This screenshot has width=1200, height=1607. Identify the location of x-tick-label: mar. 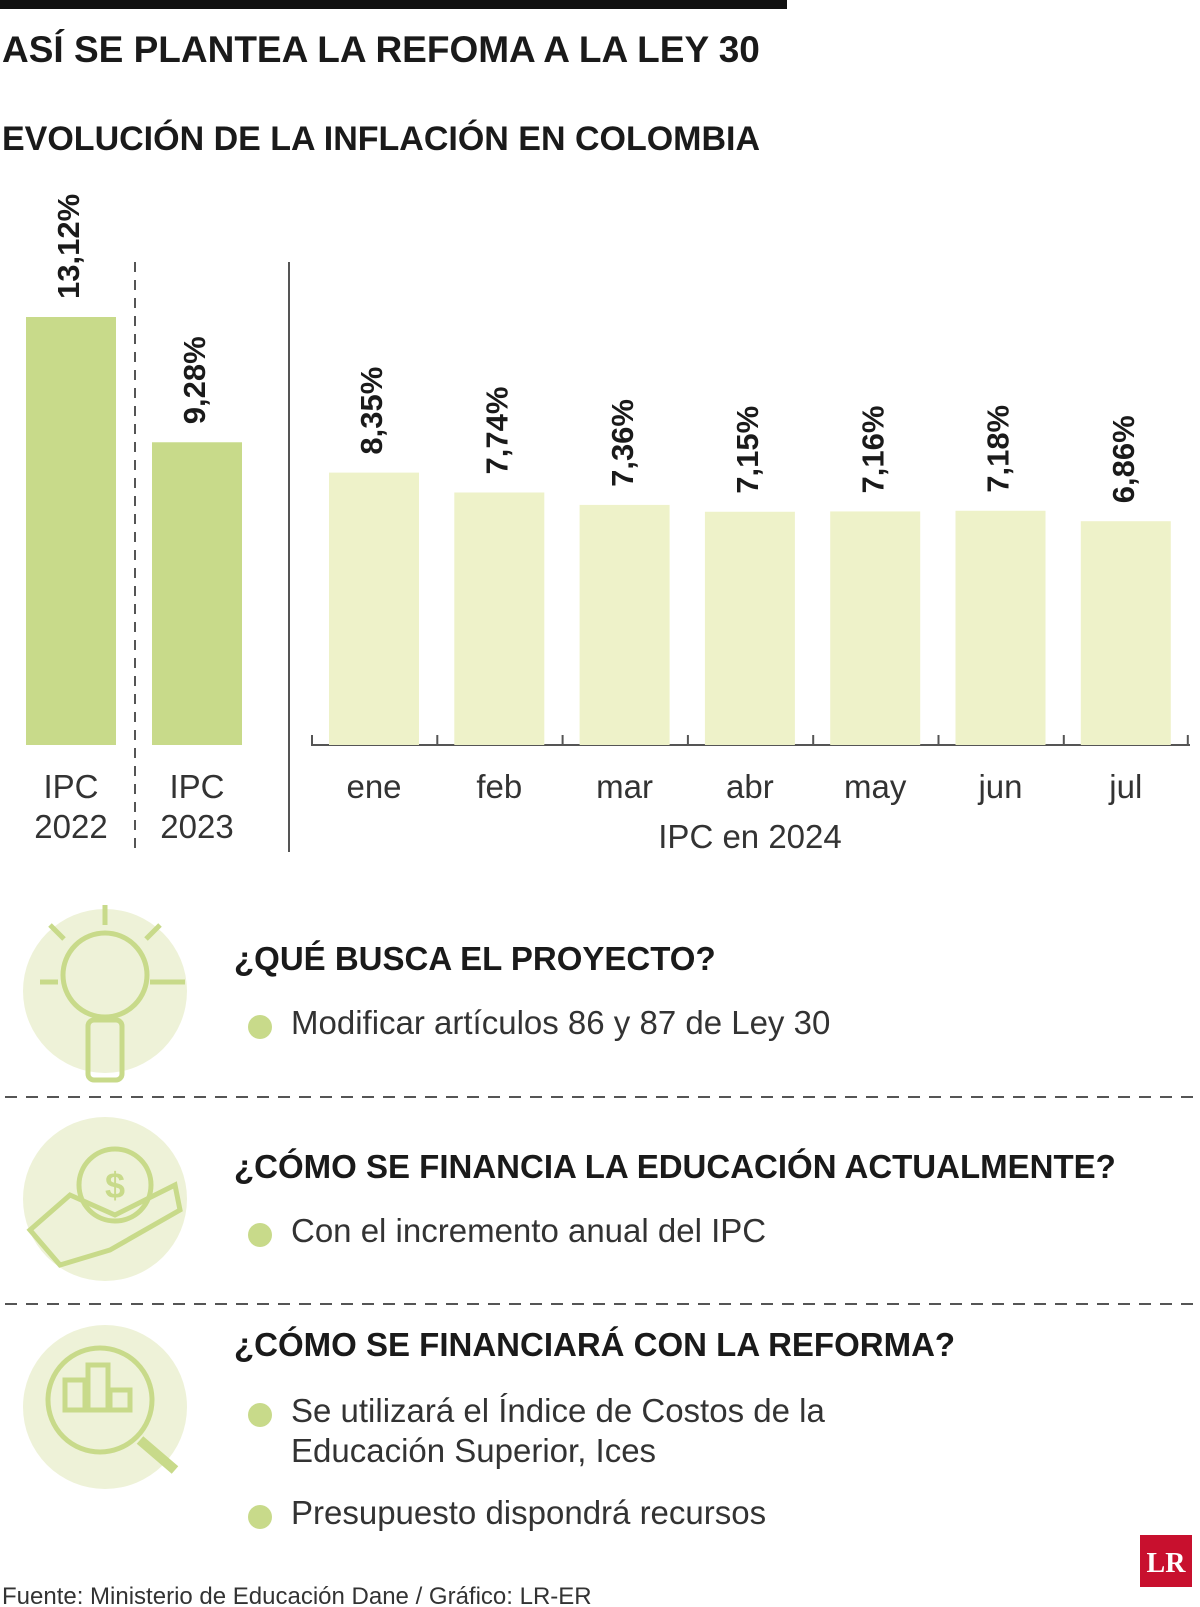
(624, 786).